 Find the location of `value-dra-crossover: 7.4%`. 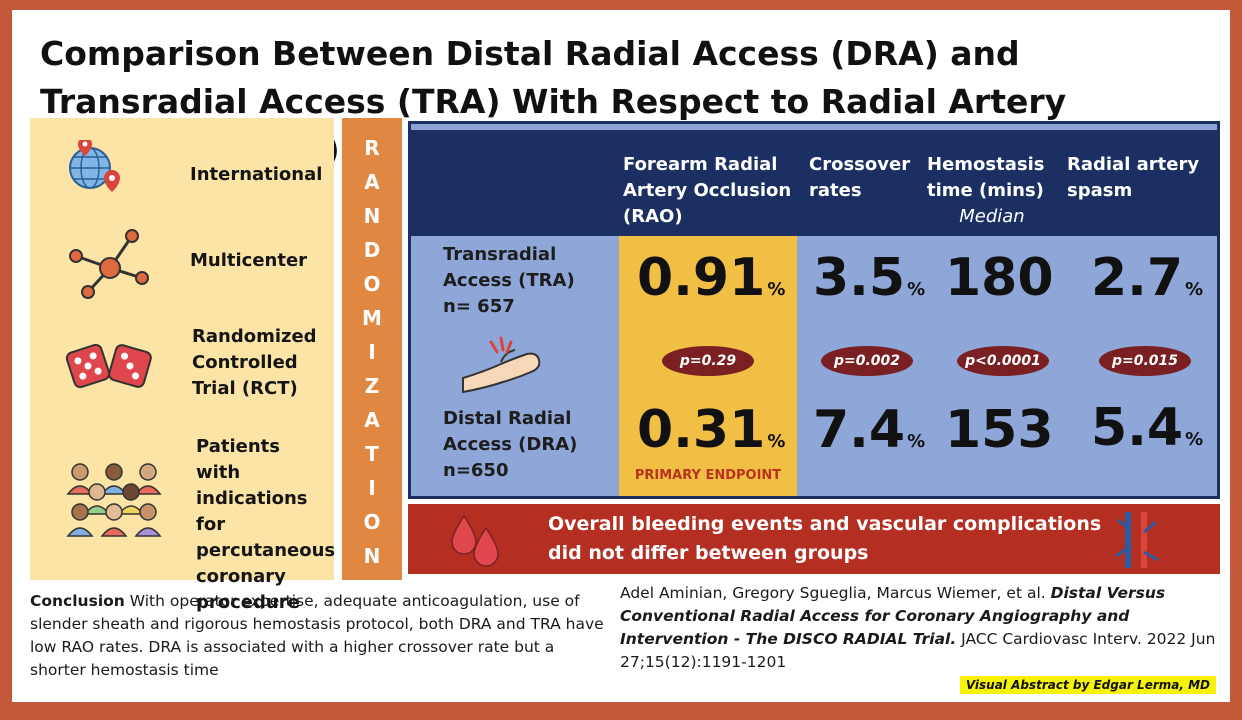

value-dra-crossover: 7.4% is located at coordinates (869, 430).